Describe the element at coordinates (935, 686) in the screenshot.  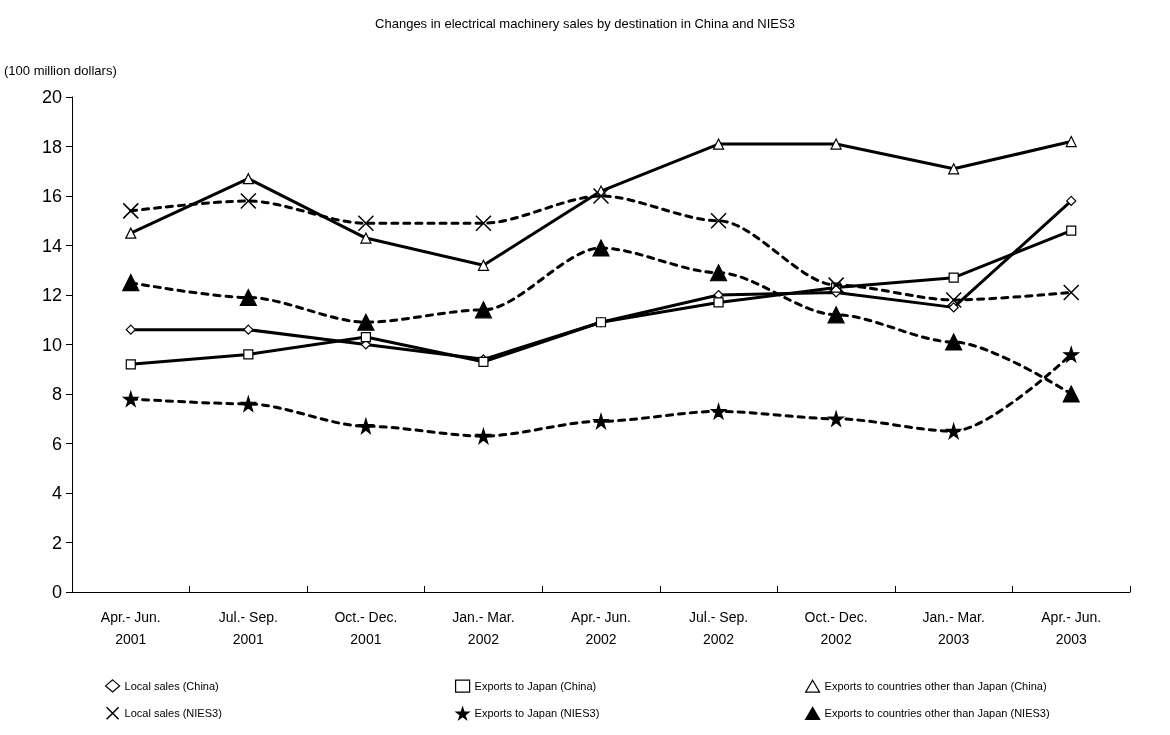
I see `legend-label: Exports to countries other than Japan (China)` at that location.